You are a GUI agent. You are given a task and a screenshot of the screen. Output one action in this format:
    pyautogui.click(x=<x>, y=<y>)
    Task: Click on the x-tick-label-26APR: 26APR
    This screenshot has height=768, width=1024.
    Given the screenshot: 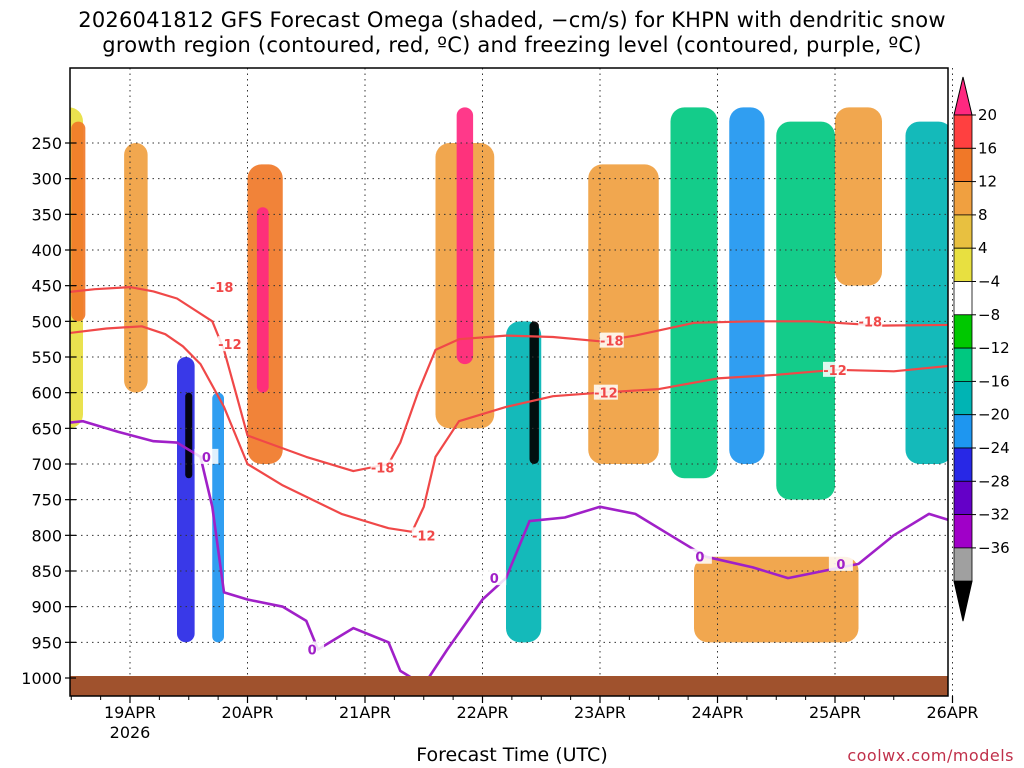 What is the action you would take?
    pyautogui.click(x=952, y=712)
    